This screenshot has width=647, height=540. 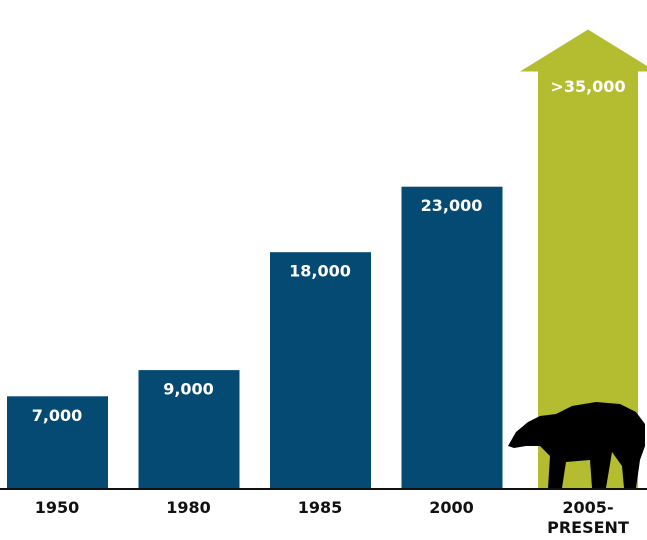 What do you see at coordinates (587, 86) in the screenshot?
I see `value-label: >35,000` at bounding box center [587, 86].